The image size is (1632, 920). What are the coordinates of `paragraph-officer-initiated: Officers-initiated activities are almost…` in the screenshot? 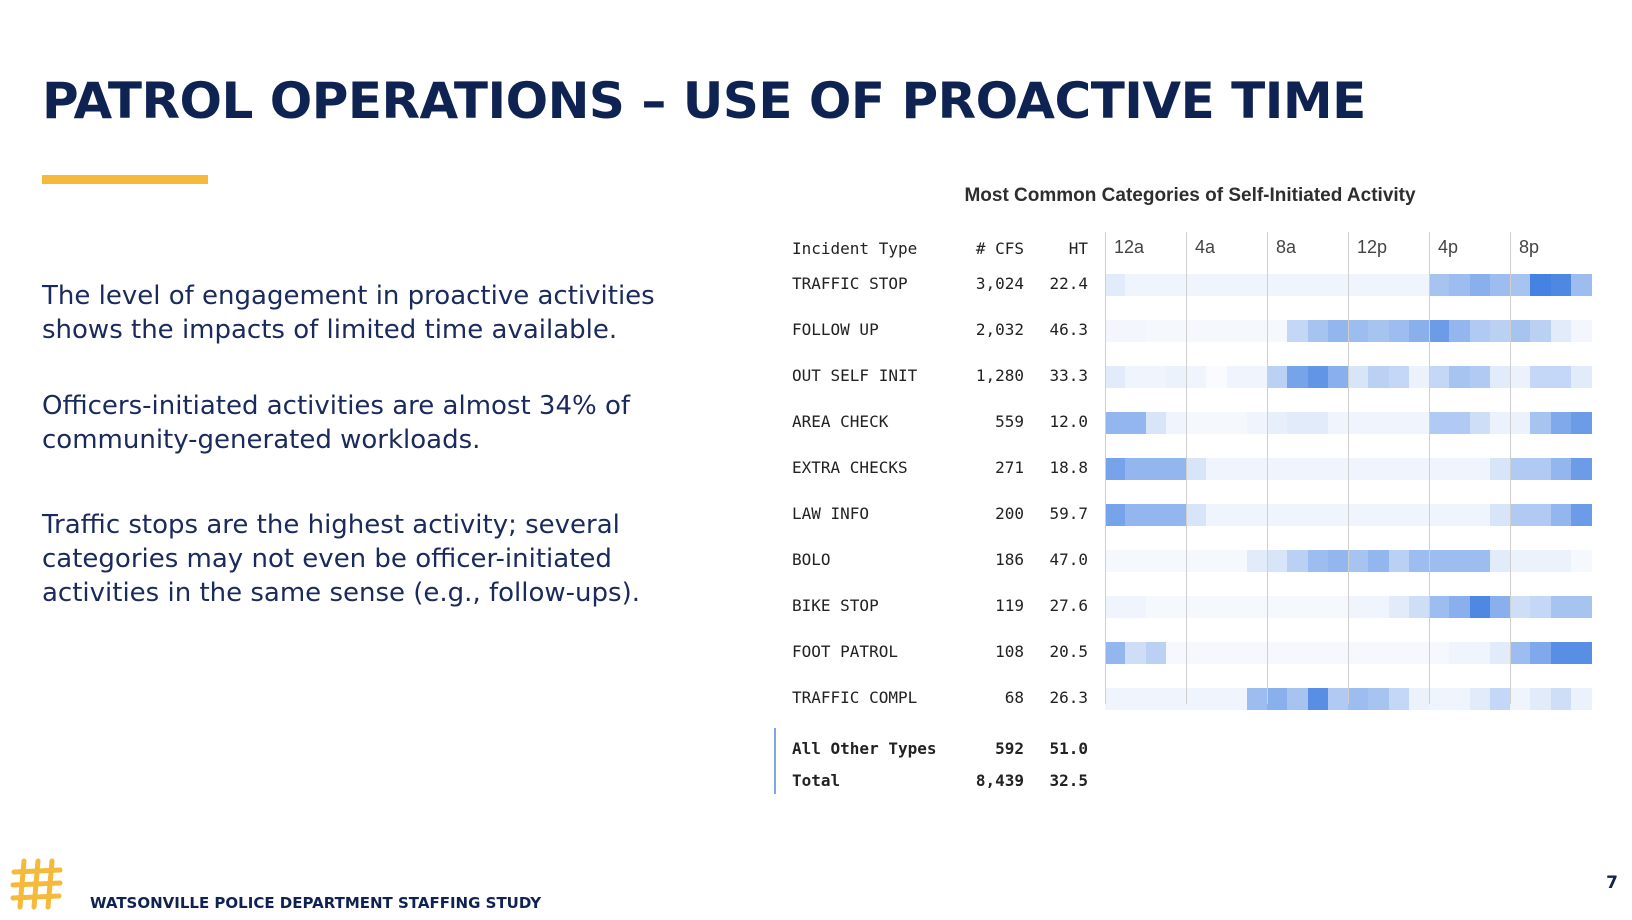 It's located at (336, 423).